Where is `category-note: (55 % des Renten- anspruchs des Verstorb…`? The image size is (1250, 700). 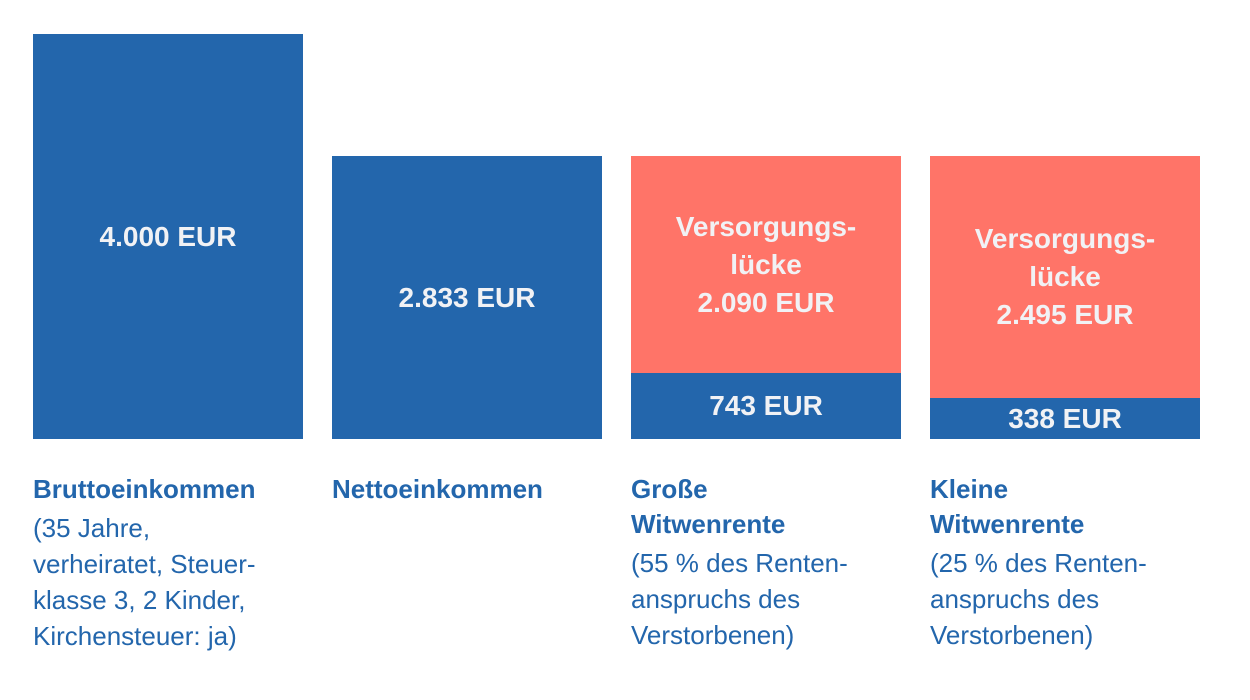 category-note: (55 % des Renten- anspruchs des Verstorb… is located at coordinates (739, 599).